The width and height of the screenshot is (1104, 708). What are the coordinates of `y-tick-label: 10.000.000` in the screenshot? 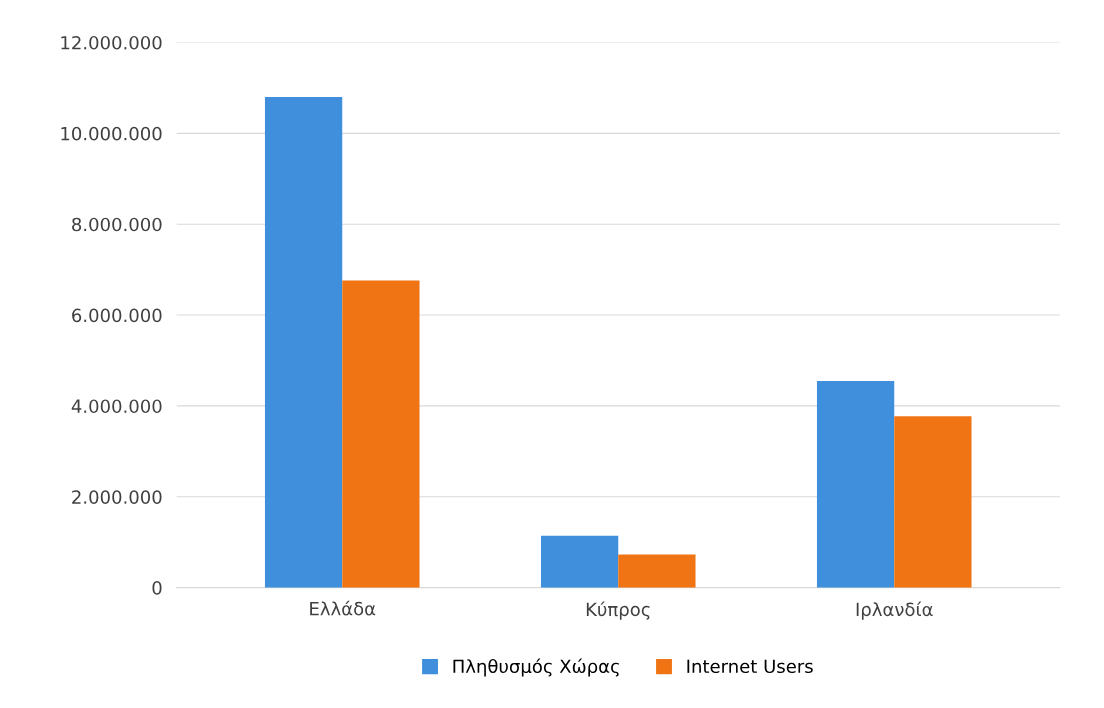 It's located at (111, 133).